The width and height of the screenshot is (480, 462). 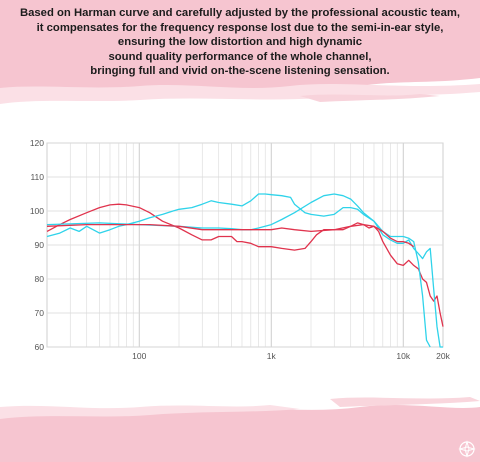 What do you see at coordinates (37, 143) in the screenshot?
I see `y-tick-label: 120` at bounding box center [37, 143].